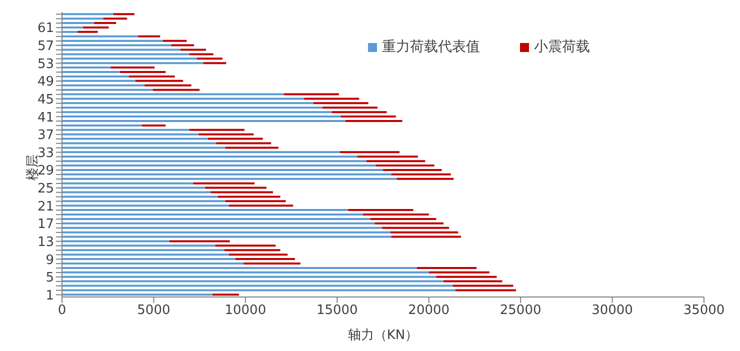 The height and width of the screenshot is (351, 740). I want to click on y-tick-label: 61, so click(45, 28).